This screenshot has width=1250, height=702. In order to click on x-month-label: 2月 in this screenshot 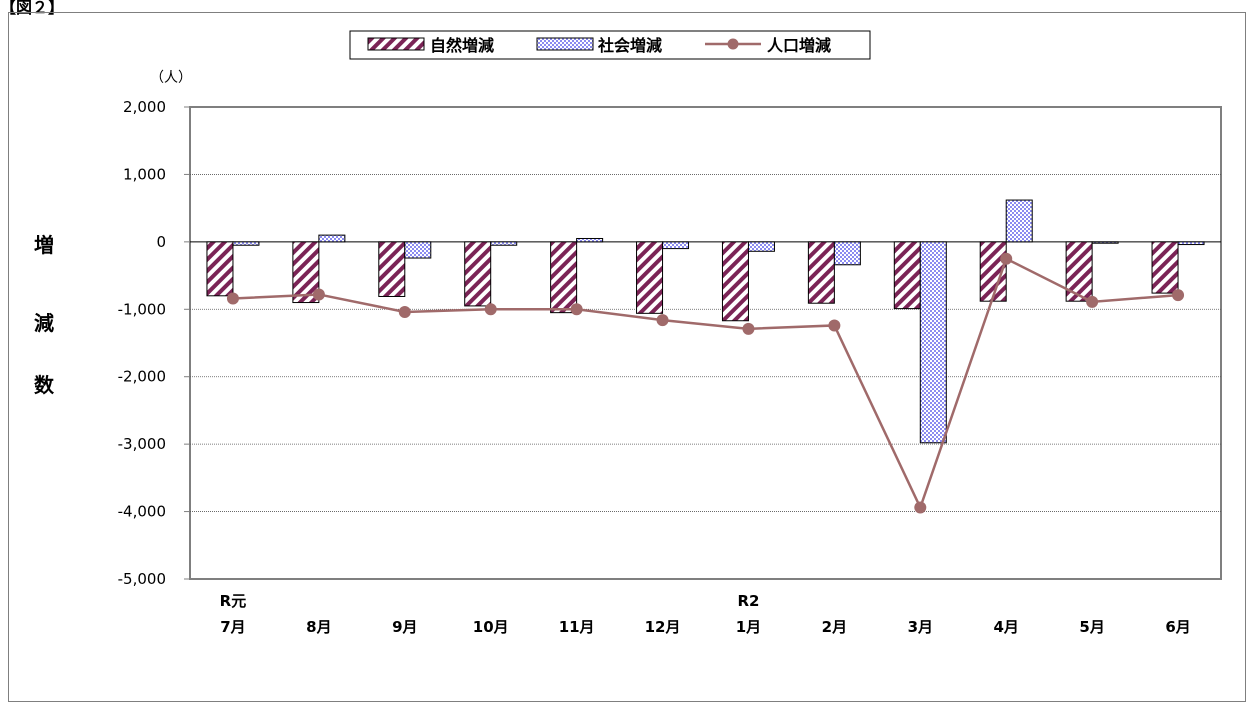, I will do `click(834, 627)`.